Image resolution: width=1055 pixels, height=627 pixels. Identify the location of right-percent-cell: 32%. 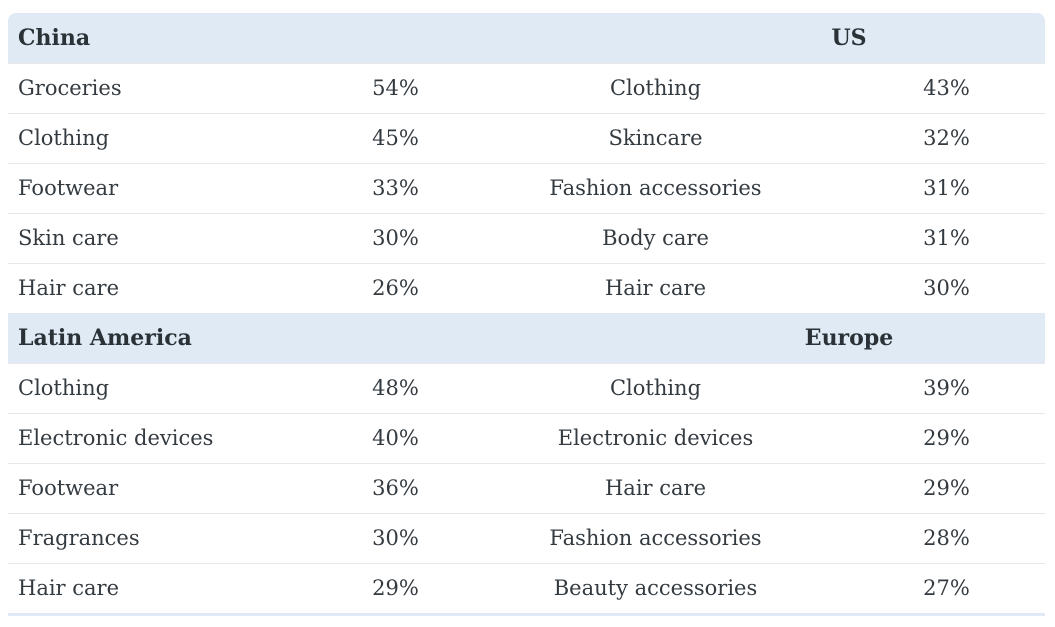
(946, 138).